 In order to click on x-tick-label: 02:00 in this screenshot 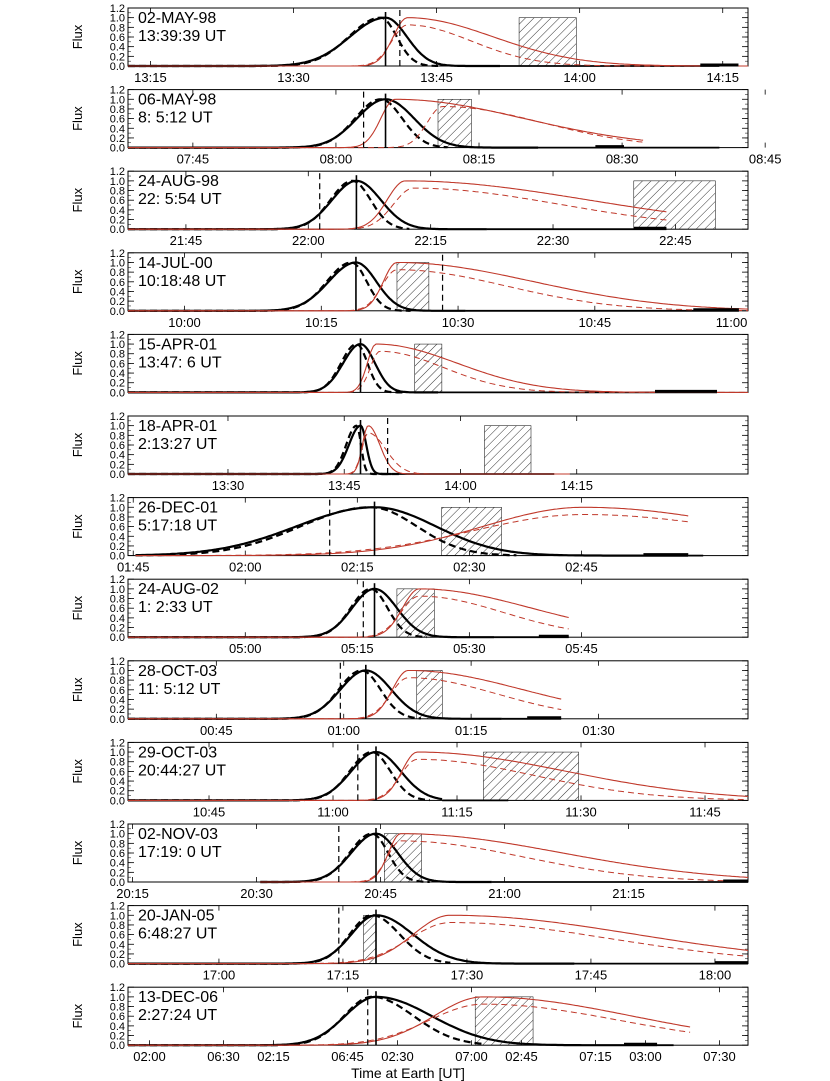, I will do `click(149, 1056)`.